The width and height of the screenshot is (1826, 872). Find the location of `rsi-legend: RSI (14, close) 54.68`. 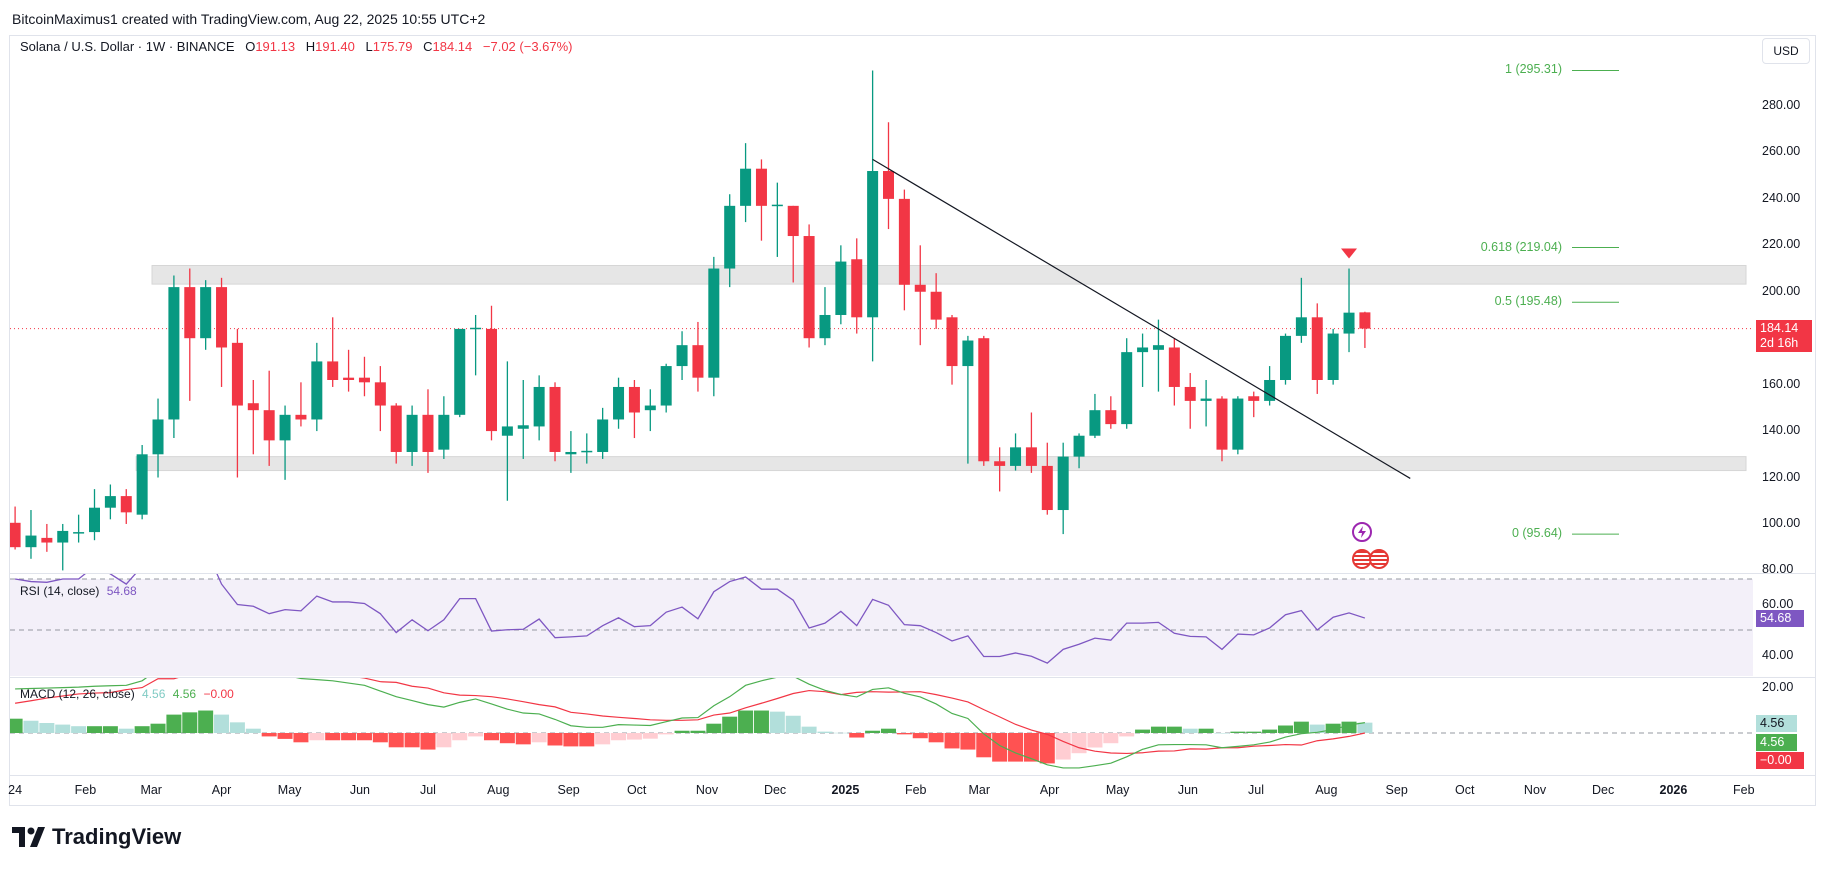

rsi-legend: RSI (14, close) 54.68 is located at coordinates (78, 591).